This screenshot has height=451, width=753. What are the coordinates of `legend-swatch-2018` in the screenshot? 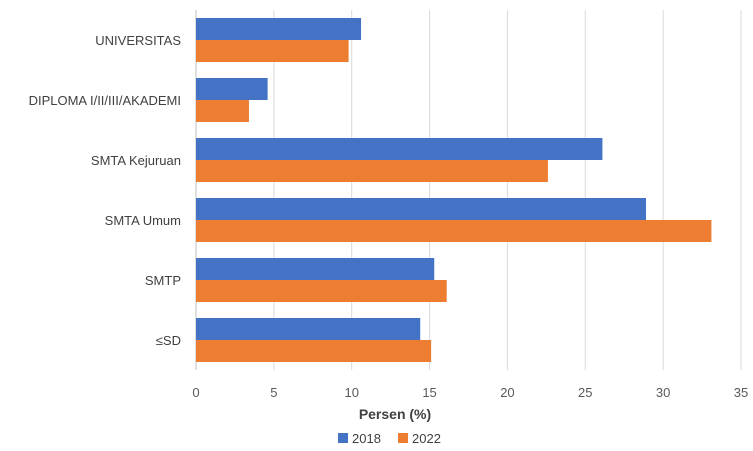 It's located at (343, 438).